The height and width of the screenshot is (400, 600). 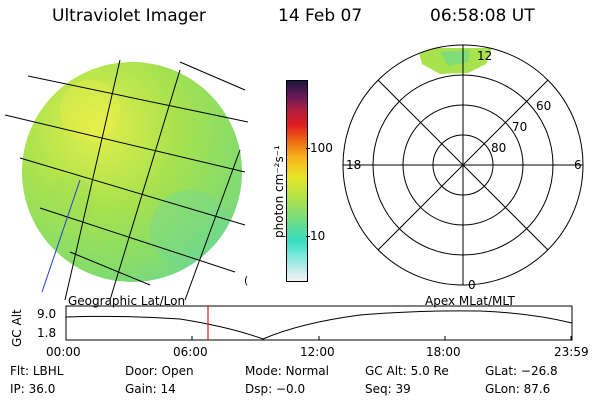 What do you see at coordinates (578, 165) in the screenshot?
I see `mlt-label-6: 6` at bounding box center [578, 165].